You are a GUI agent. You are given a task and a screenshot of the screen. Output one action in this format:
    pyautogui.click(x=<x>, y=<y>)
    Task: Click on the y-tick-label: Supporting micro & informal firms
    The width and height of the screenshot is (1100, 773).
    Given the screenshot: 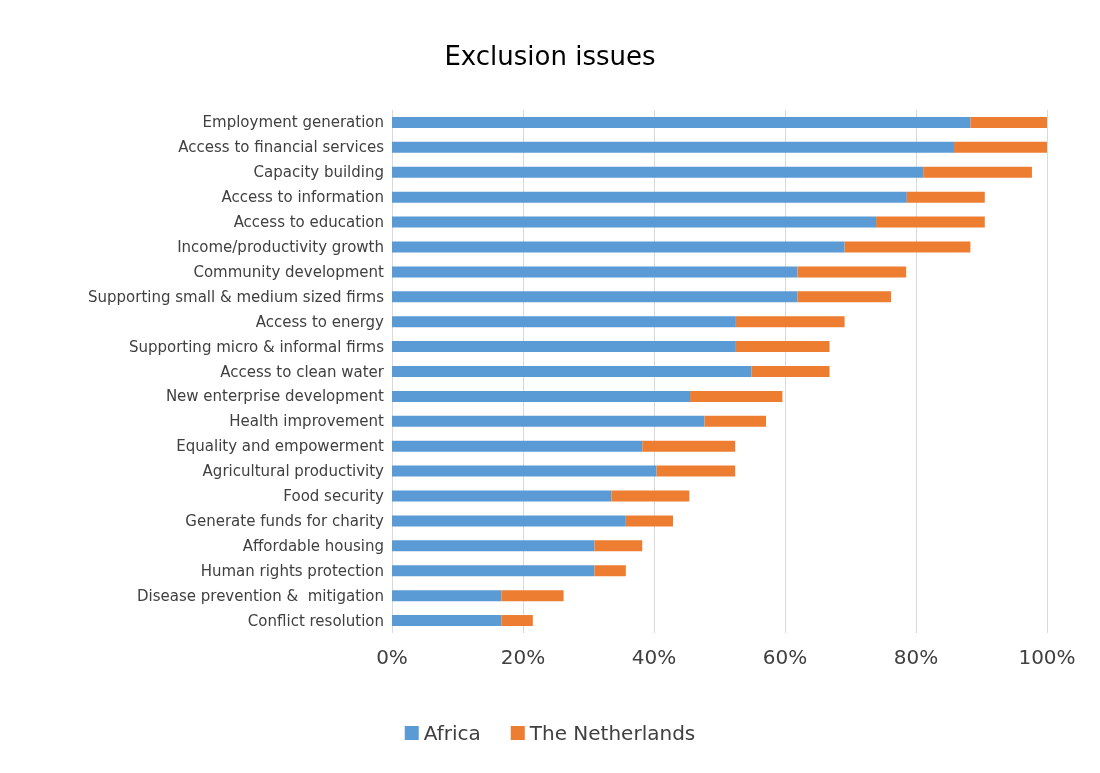 What is the action you would take?
    pyautogui.click(x=256, y=346)
    